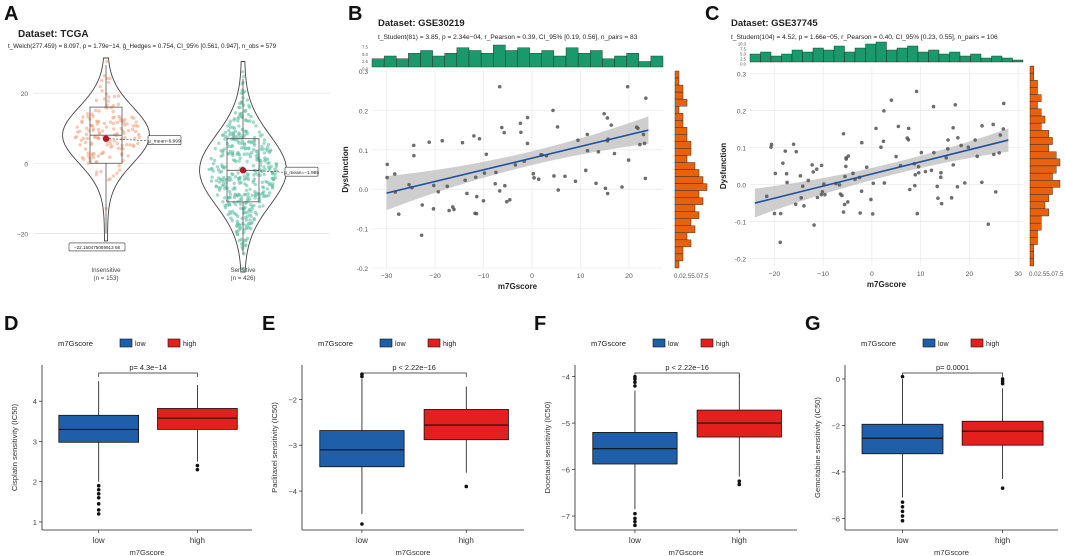  What do you see at coordinates (35, 401) in the screenshot?
I see `panel-d-ytick-label: 4` at bounding box center [35, 401].